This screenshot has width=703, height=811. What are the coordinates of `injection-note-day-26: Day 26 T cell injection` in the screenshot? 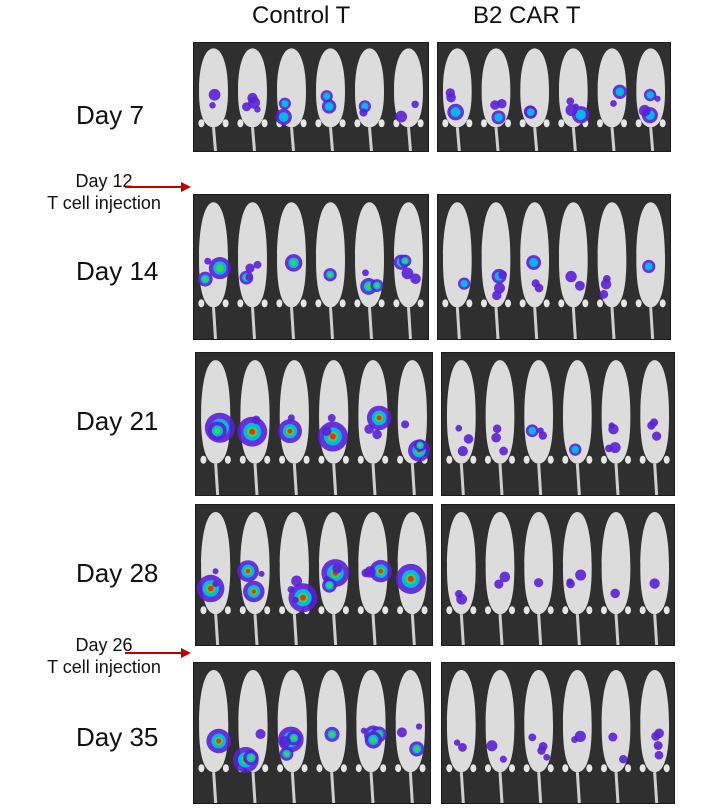 It's located at (104, 656).